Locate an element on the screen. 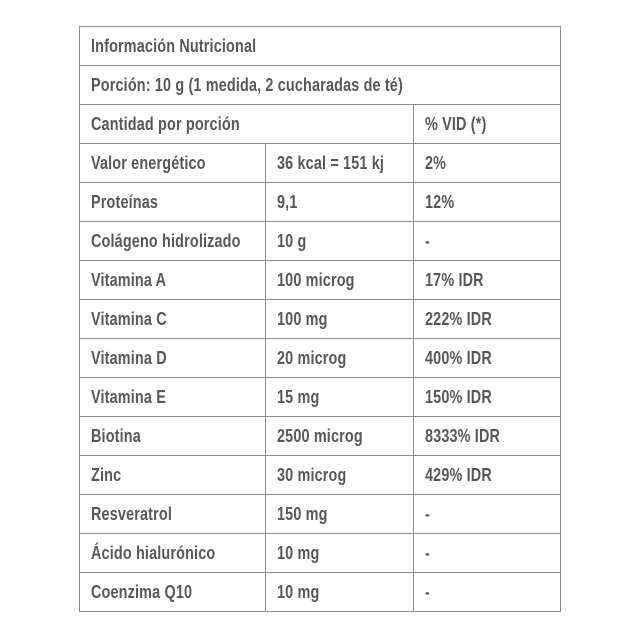 Image resolution: width=640 pixels, height=640 pixels. table-row: Proteínas 9,1 12% is located at coordinates (320, 202).